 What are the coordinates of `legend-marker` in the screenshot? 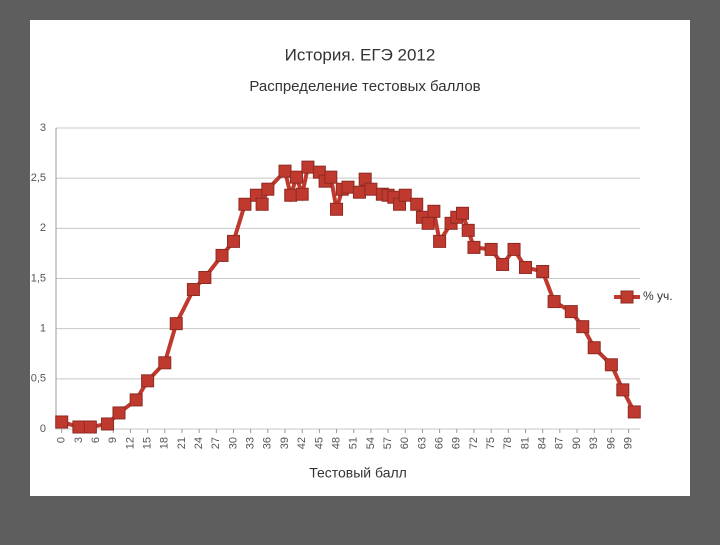 It's located at (627, 297).